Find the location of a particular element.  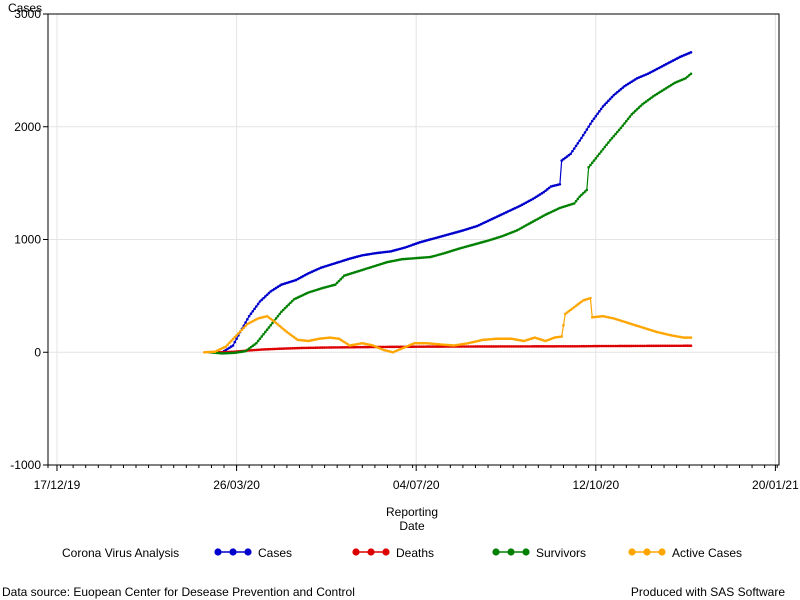

x-axis-title-line-1: Reporting is located at coordinates (412, 512).